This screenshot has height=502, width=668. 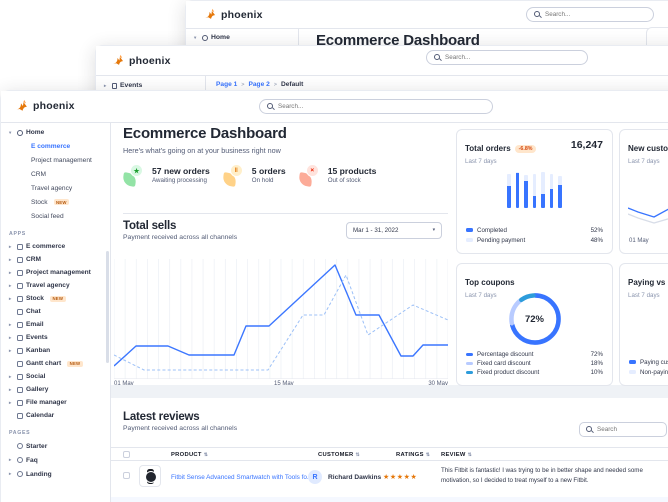 What do you see at coordinates (32, 460) in the screenshot?
I see `sidebar-item-label: Faq` at bounding box center [32, 460].